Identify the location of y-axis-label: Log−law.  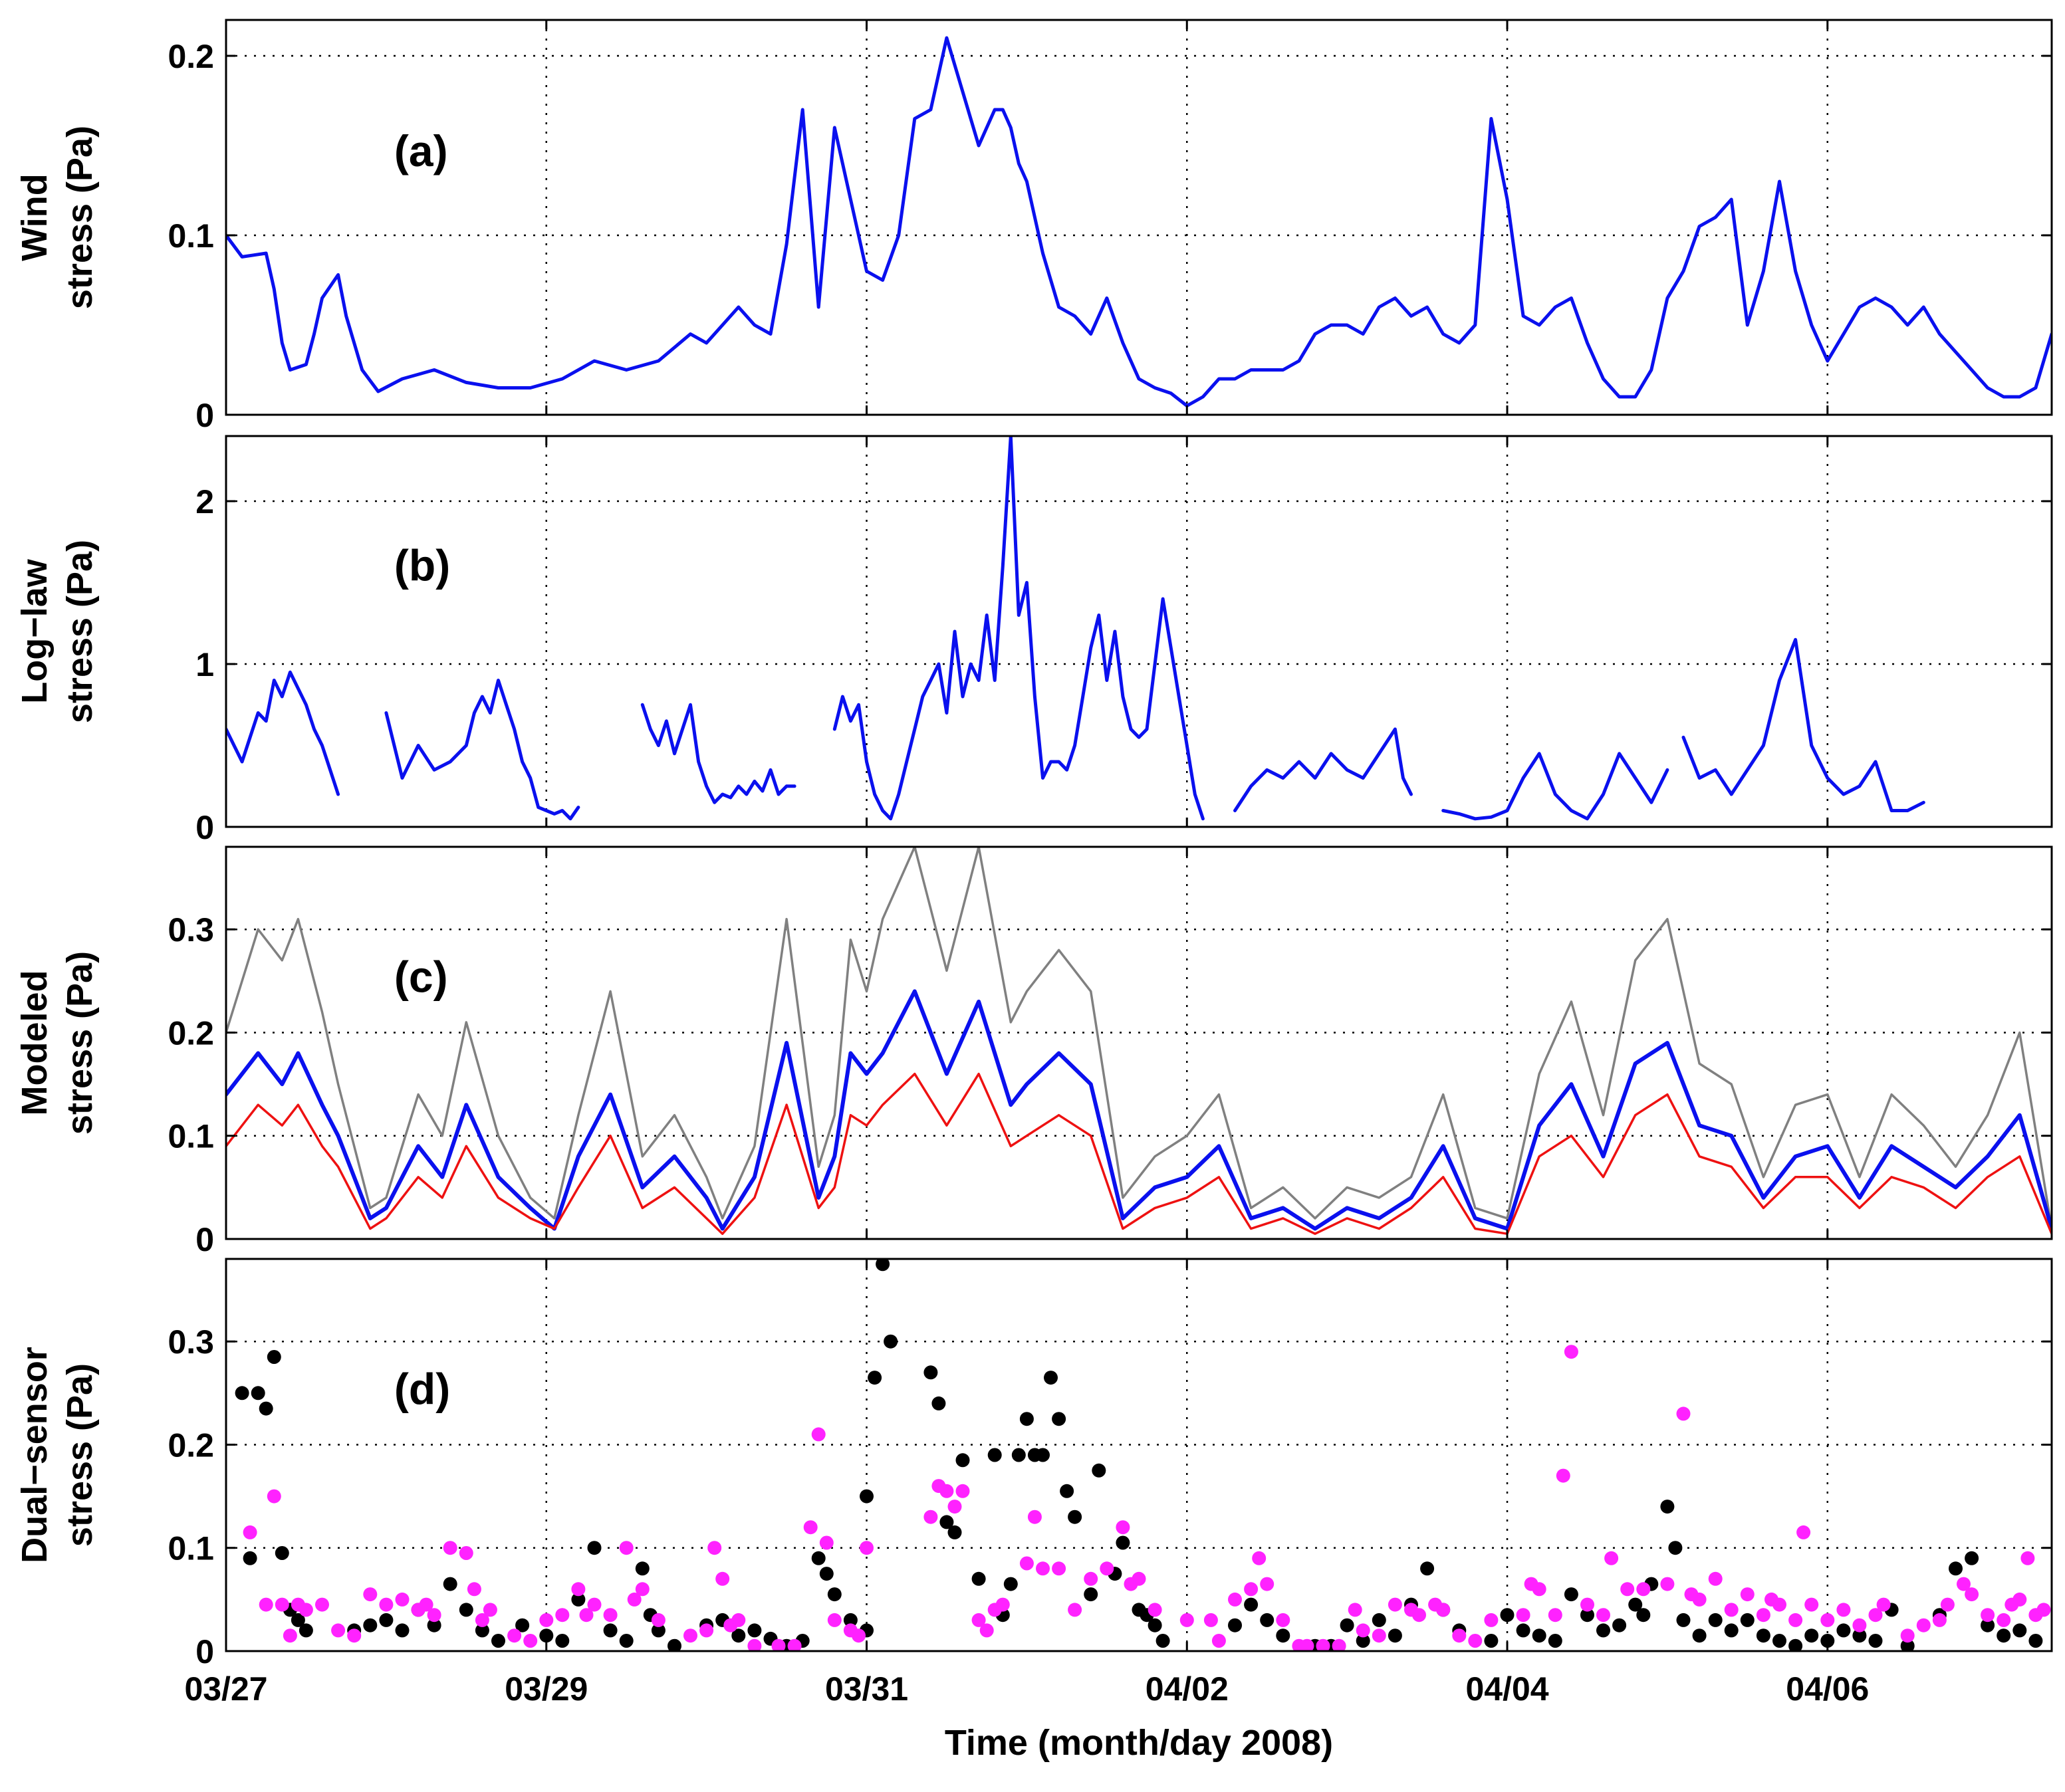
(35, 631).